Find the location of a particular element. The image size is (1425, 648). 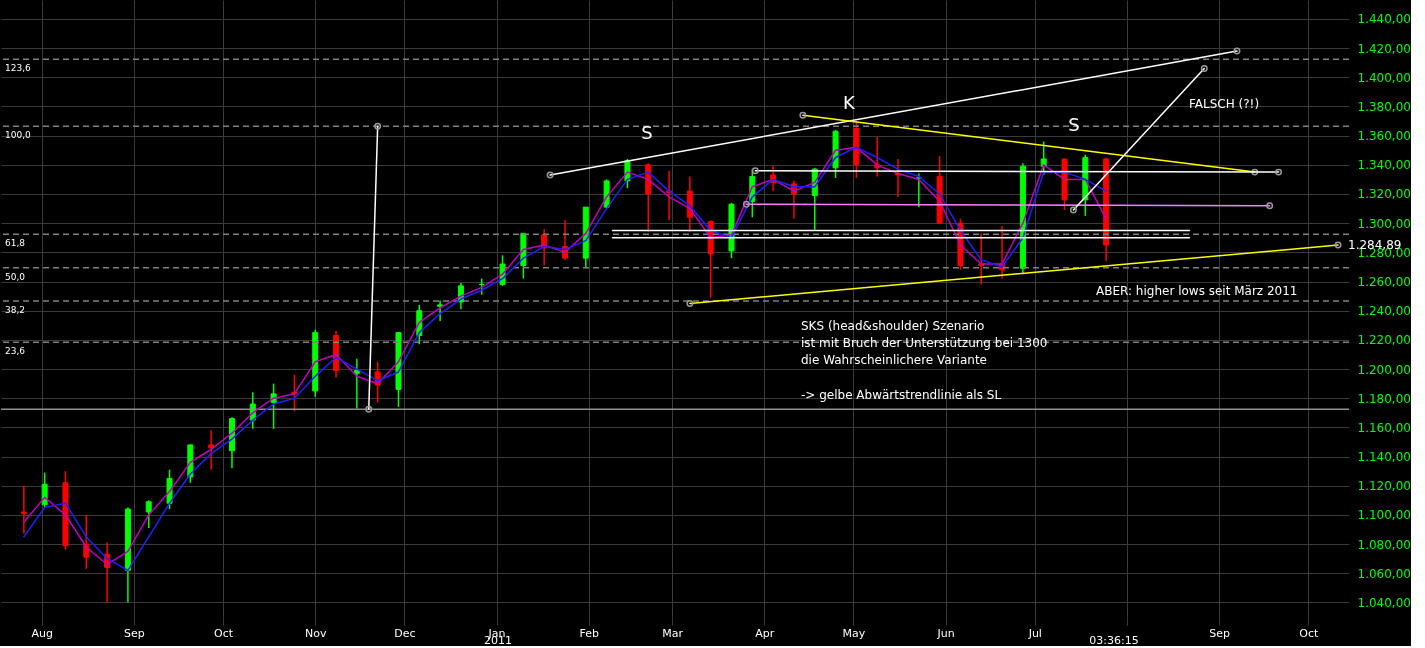

y-tick-label: 1.220,00 is located at coordinates (1384, 340).